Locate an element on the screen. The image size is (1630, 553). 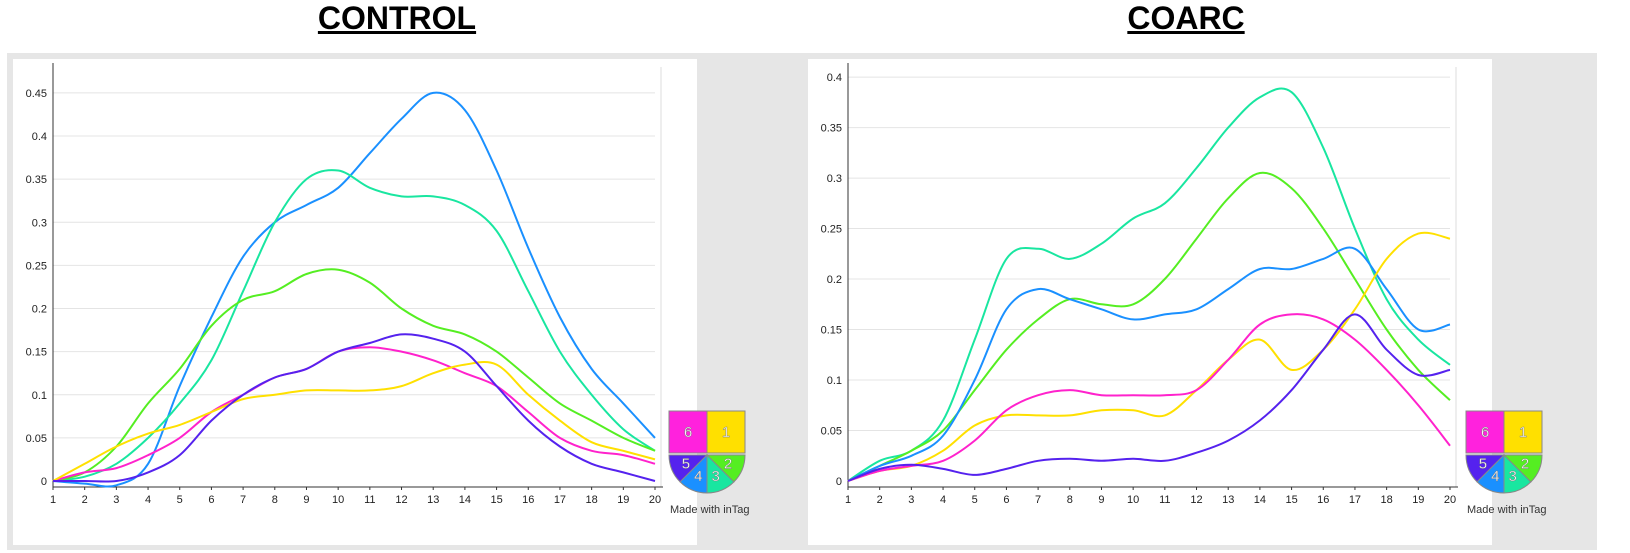
control-y-tick-label: 0.45 is located at coordinates (36, 94).